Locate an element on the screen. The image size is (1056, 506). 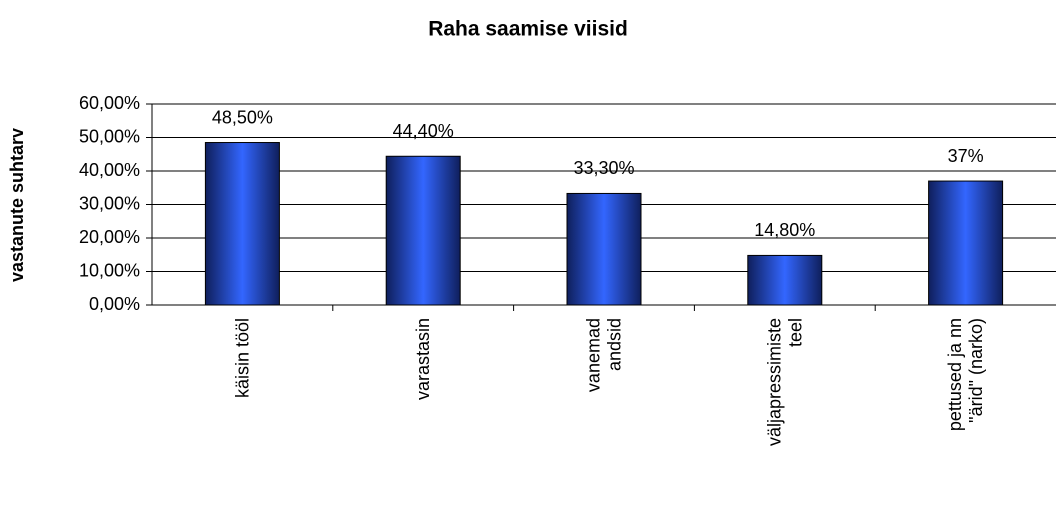
x-tick-label: väljapressimisteteel is located at coordinates (784, 382).